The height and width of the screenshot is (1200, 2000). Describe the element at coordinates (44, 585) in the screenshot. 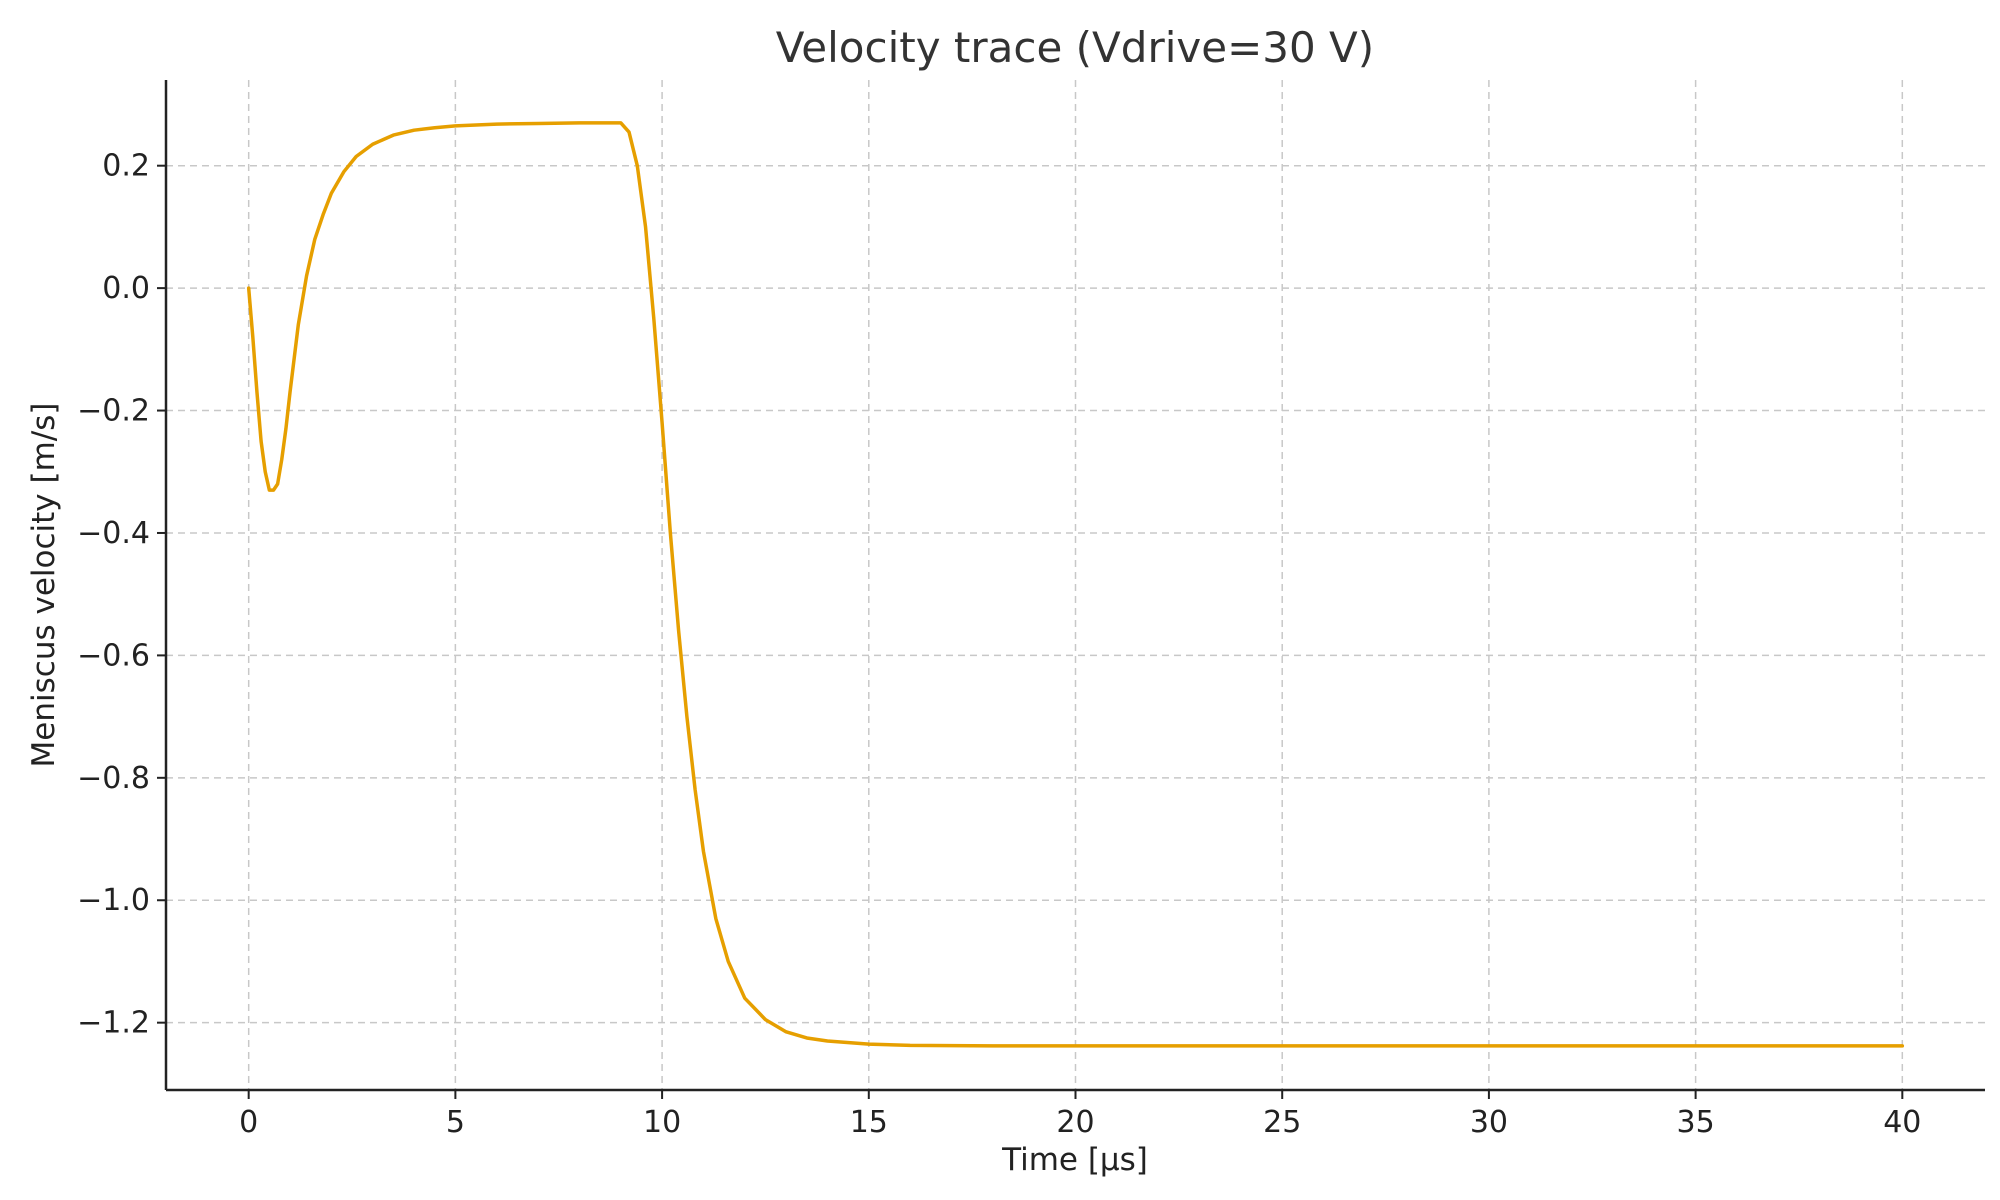

I see `y-axis-label: Meniscus velocity [m/s]` at that location.